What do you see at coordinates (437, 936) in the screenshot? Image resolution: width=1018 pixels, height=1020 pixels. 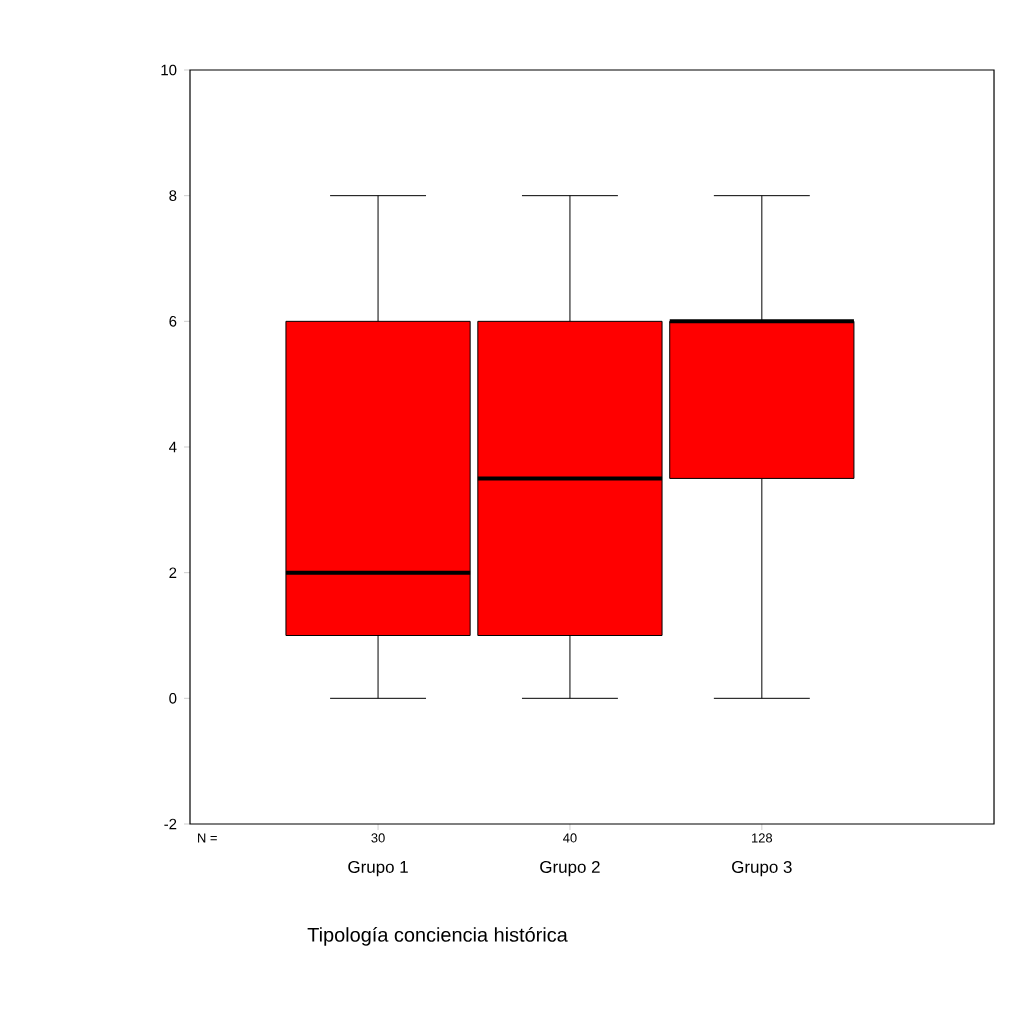 I see `x-axis-title: Tipología conciencia histórica` at bounding box center [437, 936].